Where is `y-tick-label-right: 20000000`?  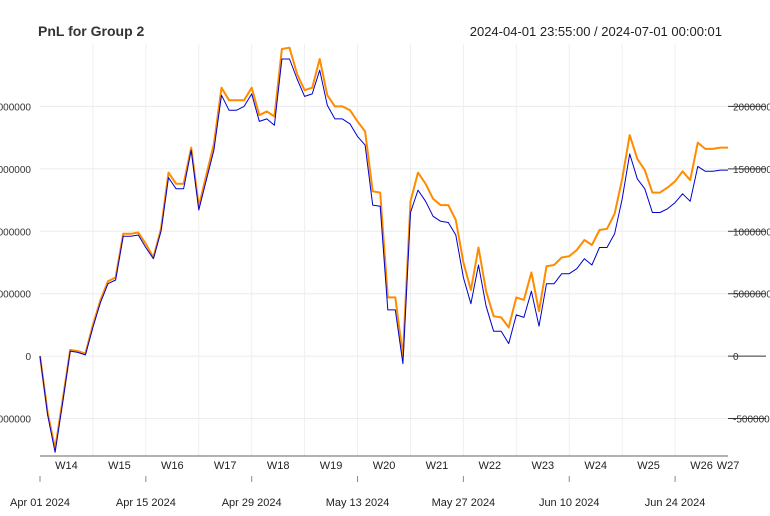 y-tick-label-right: 20000000 is located at coordinates (751, 107).